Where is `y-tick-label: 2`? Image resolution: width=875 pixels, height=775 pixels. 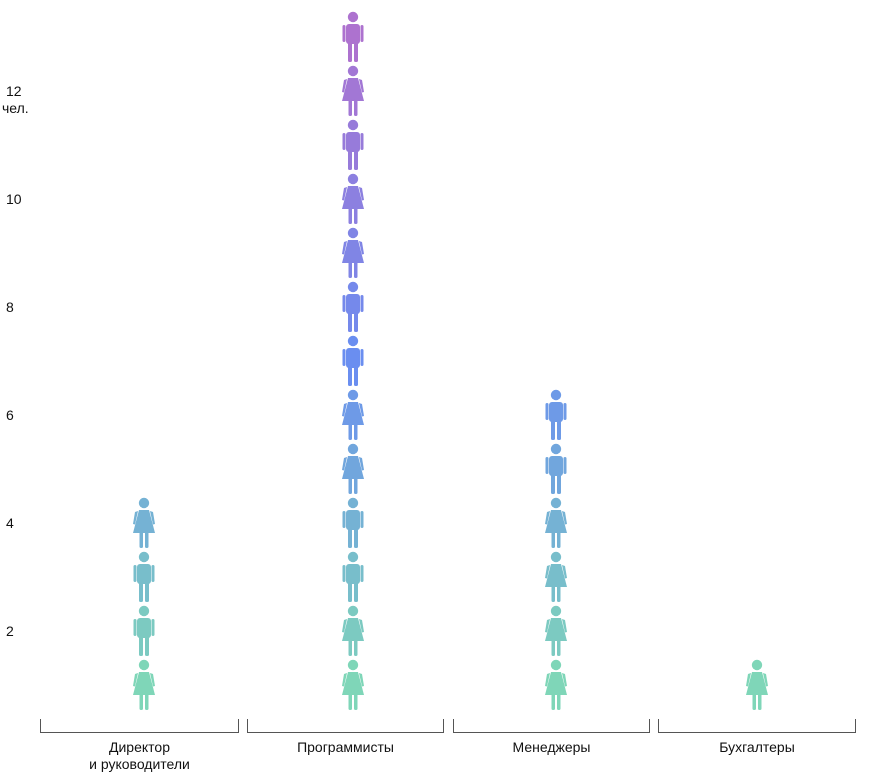 y-tick-label: 2 is located at coordinates (10, 631).